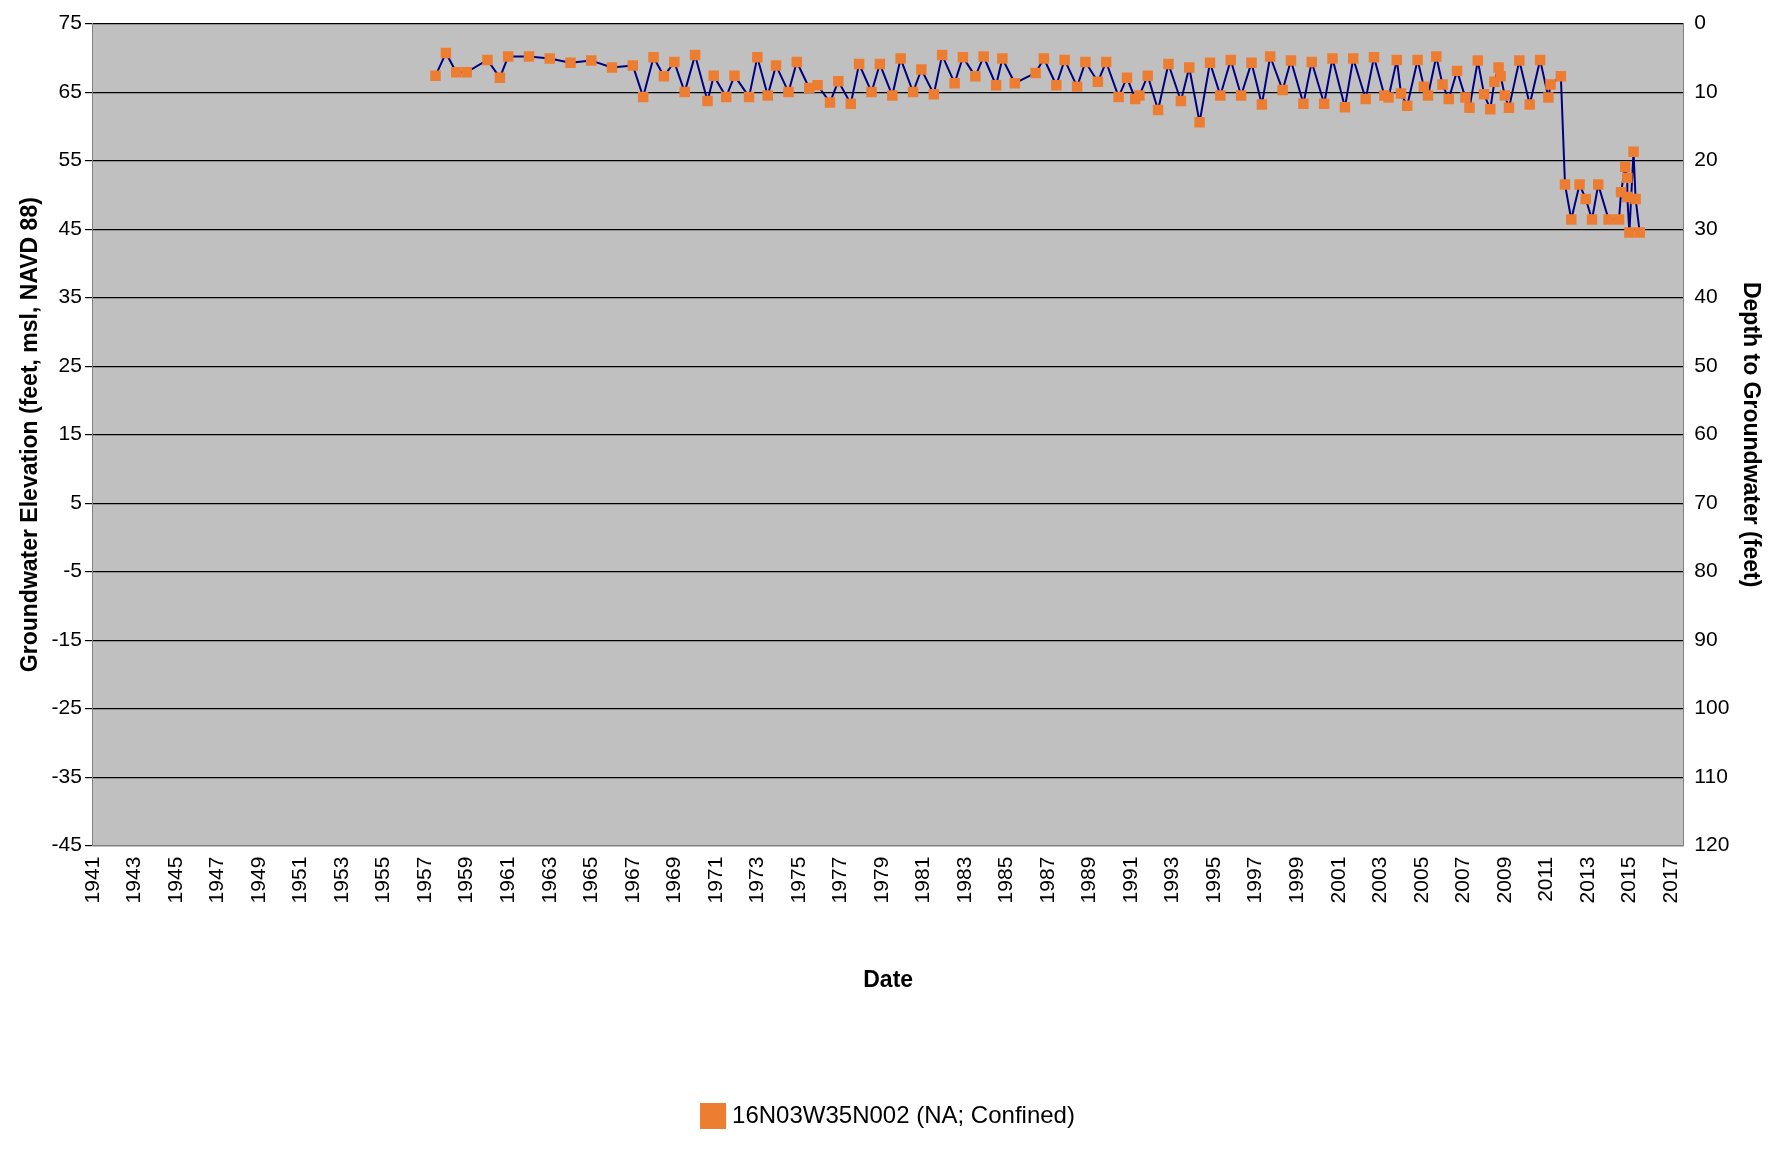 The width and height of the screenshot is (1786, 1155). Describe the element at coordinates (423, 880) in the screenshot. I see `x-tick-label: 1957` at that location.